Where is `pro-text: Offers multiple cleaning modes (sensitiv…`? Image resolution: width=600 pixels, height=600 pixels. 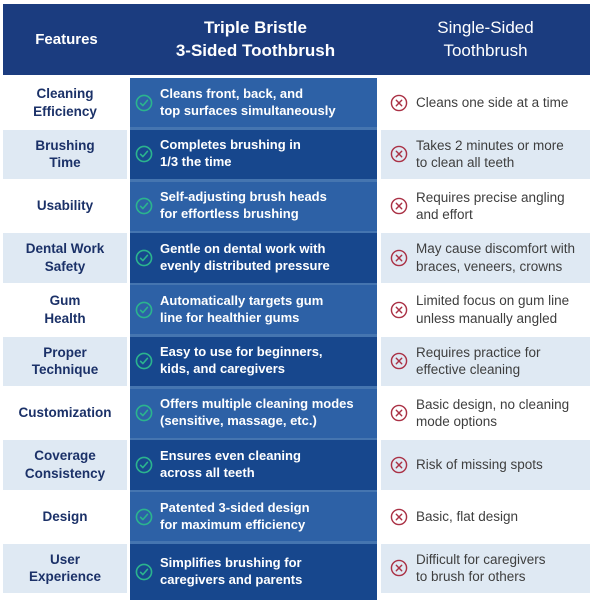
pro-text: Offers multiple cleaning modes (sensitiv… is located at coordinates (257, 412).